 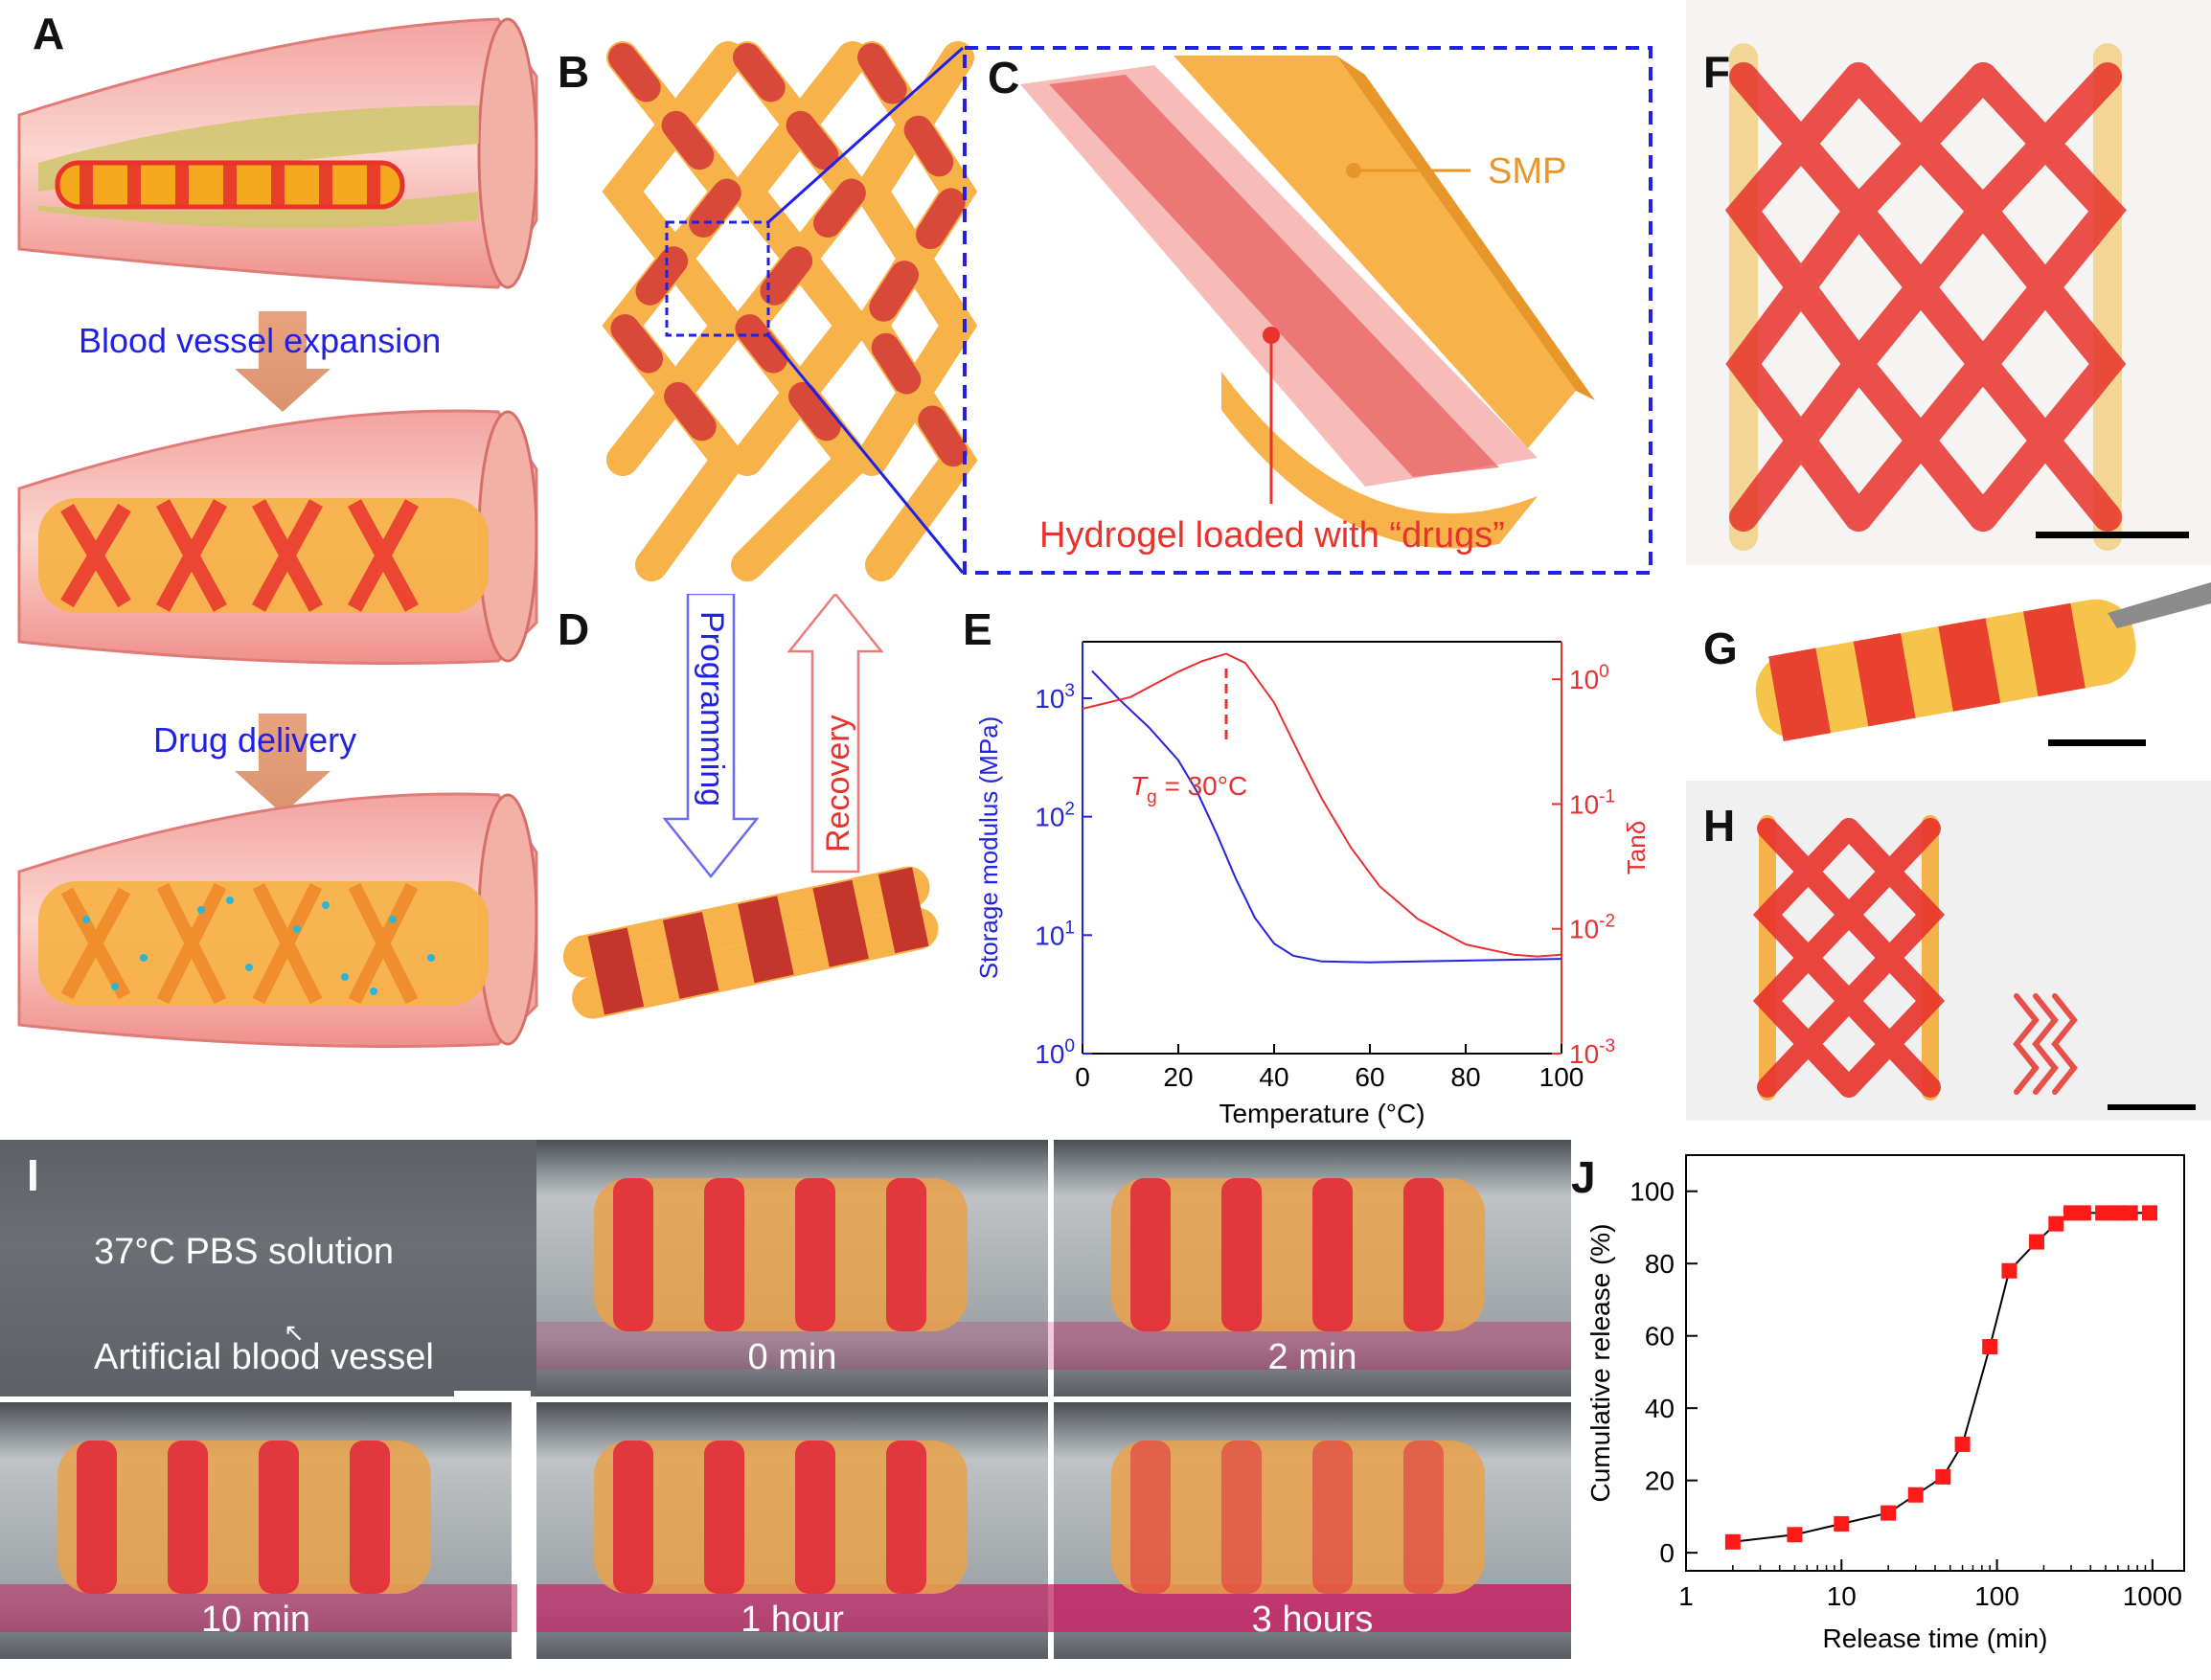 What do you see at coordinates (750, 807) in the screenshot?
I see `programming-recovery-arrows` at bounding box center [750, 807].